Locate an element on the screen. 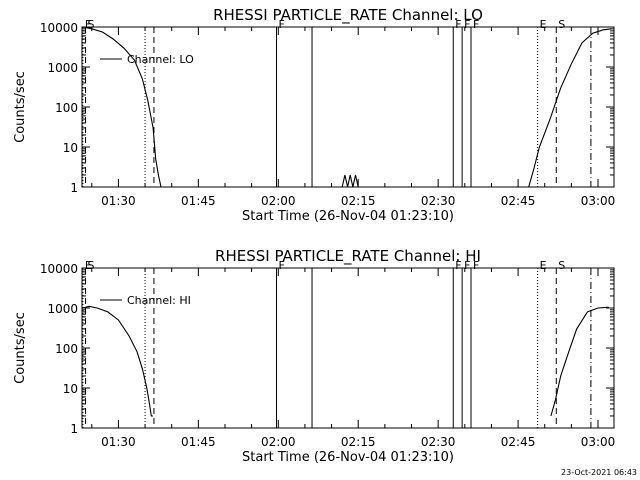 Image resolution: width=640 pixels, height=480 pixels. legend-label: Channel: LO is located at coordinates (160, 59).